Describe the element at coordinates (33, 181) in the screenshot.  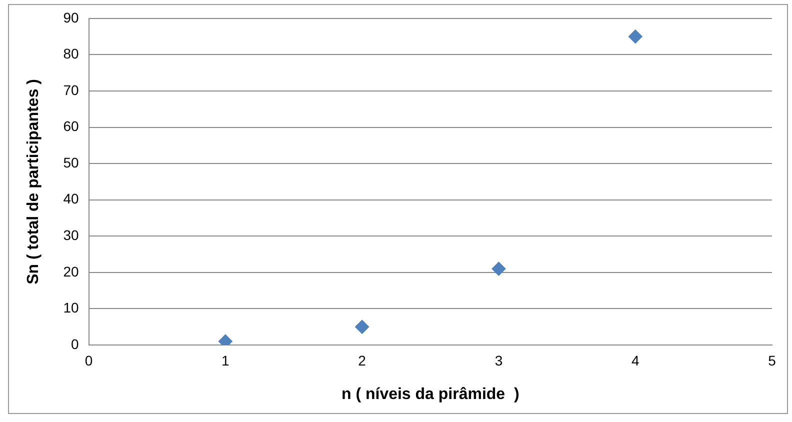
I see `y-axis-title: Sn ( total de participantes )` at that location.